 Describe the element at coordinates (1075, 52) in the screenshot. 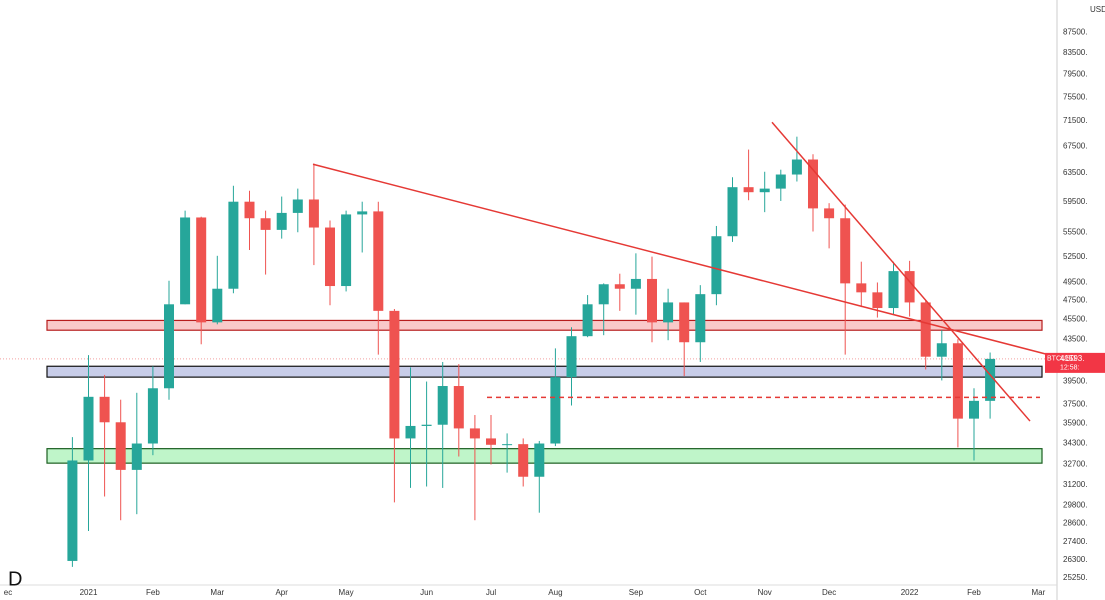

I see `y-tick-label: 83500.` at that location.